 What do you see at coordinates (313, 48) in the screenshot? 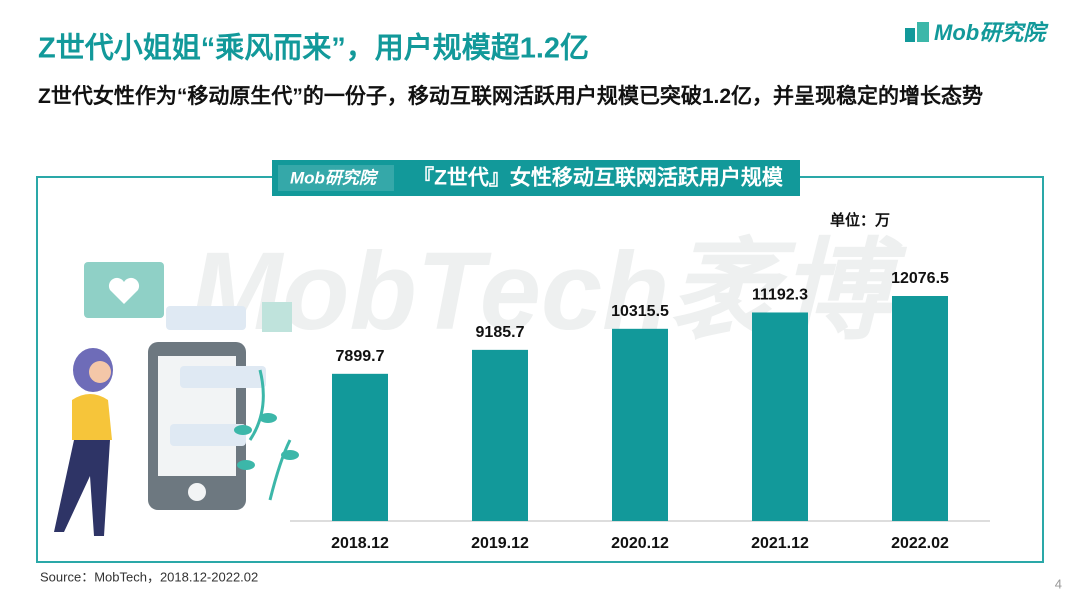
I see `slide-title: Z世代小姐姐“乘风而来”，用户规模超1.2亿` at bounding box center [313, 48].